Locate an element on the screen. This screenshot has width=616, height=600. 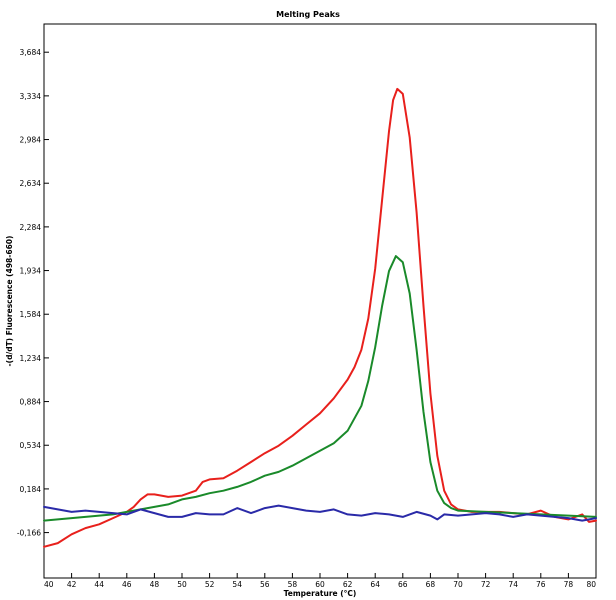
y-tick-label: 1,934 is located at coordinates (31, 271).